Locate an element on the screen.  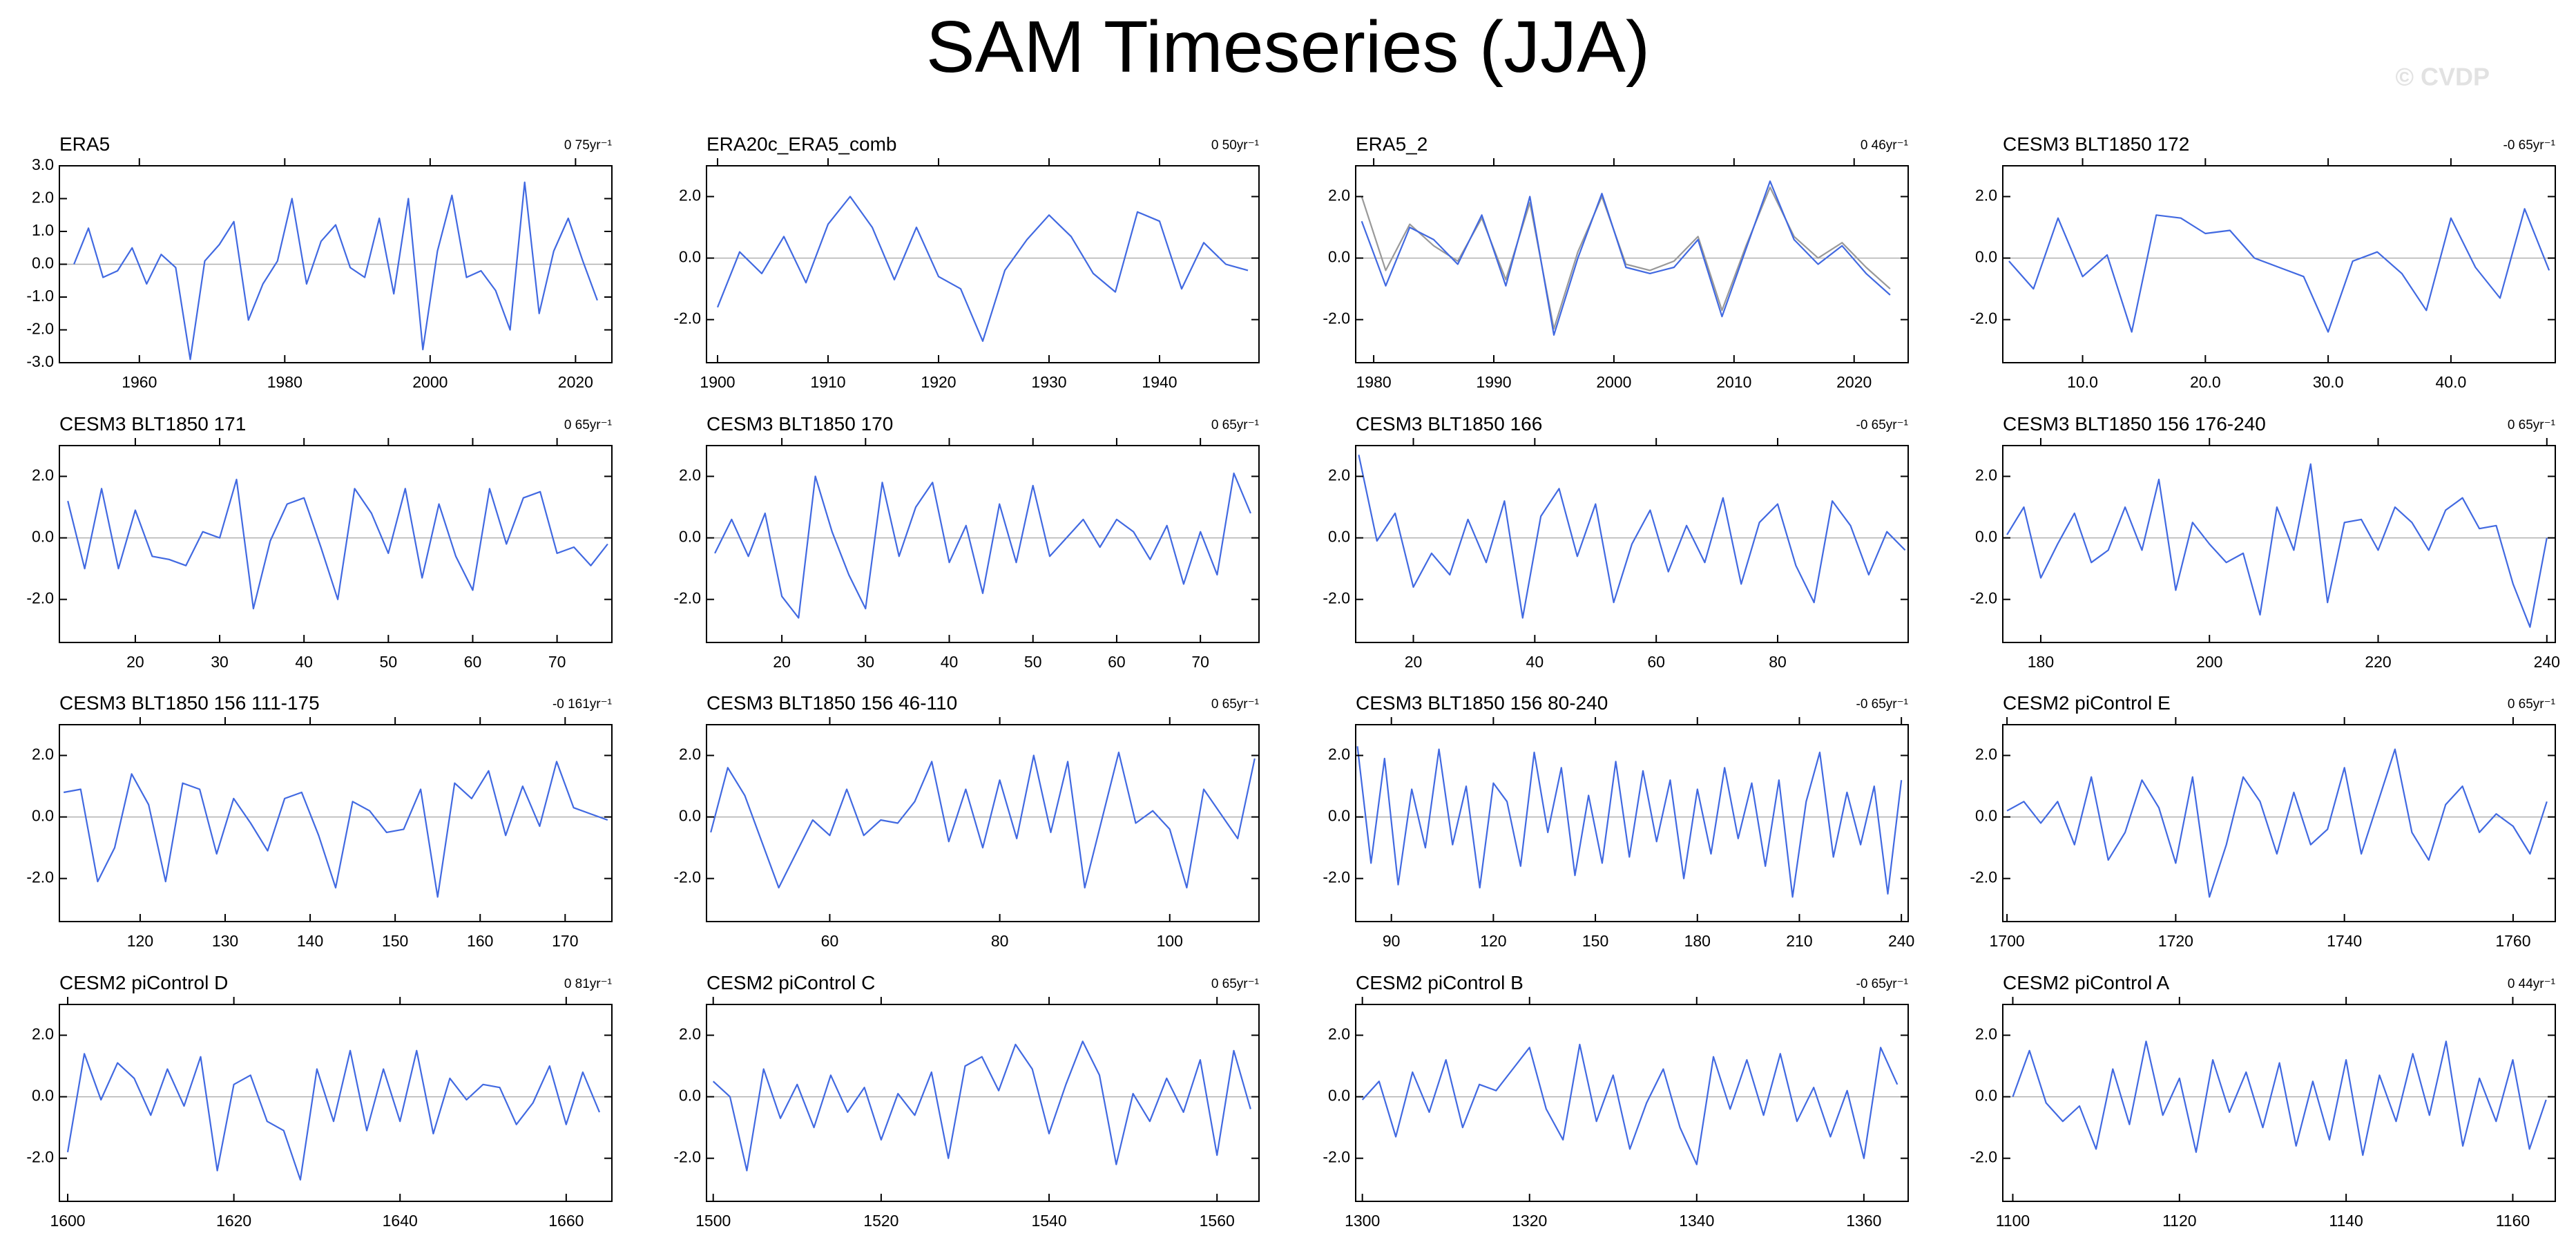
panel-title: CESM3 BLT1850 156 80-240 is located at coordinates (1482, 703).